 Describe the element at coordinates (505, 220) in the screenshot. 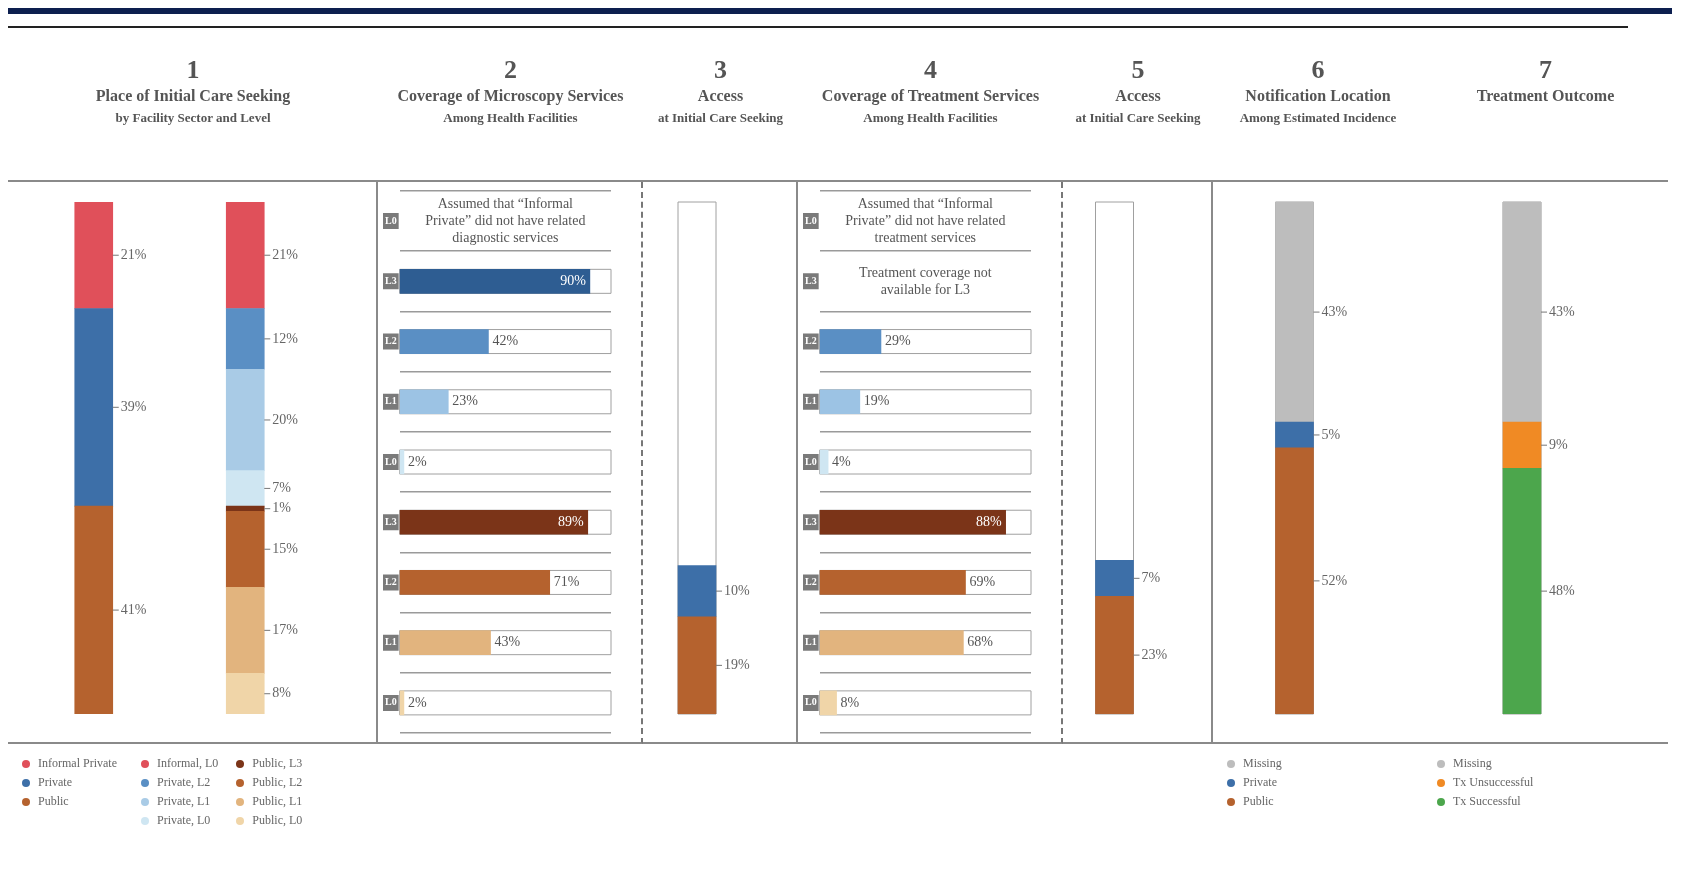

I see `annotation: Assumed that “Informal Private” did not have related diagnostic services` at that location.